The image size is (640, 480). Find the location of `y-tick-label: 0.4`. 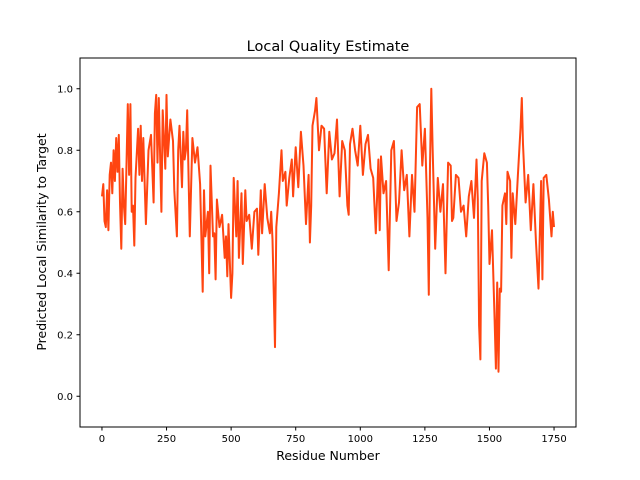

y-tick-label: 0.4 is located at coordinates (65, 274).